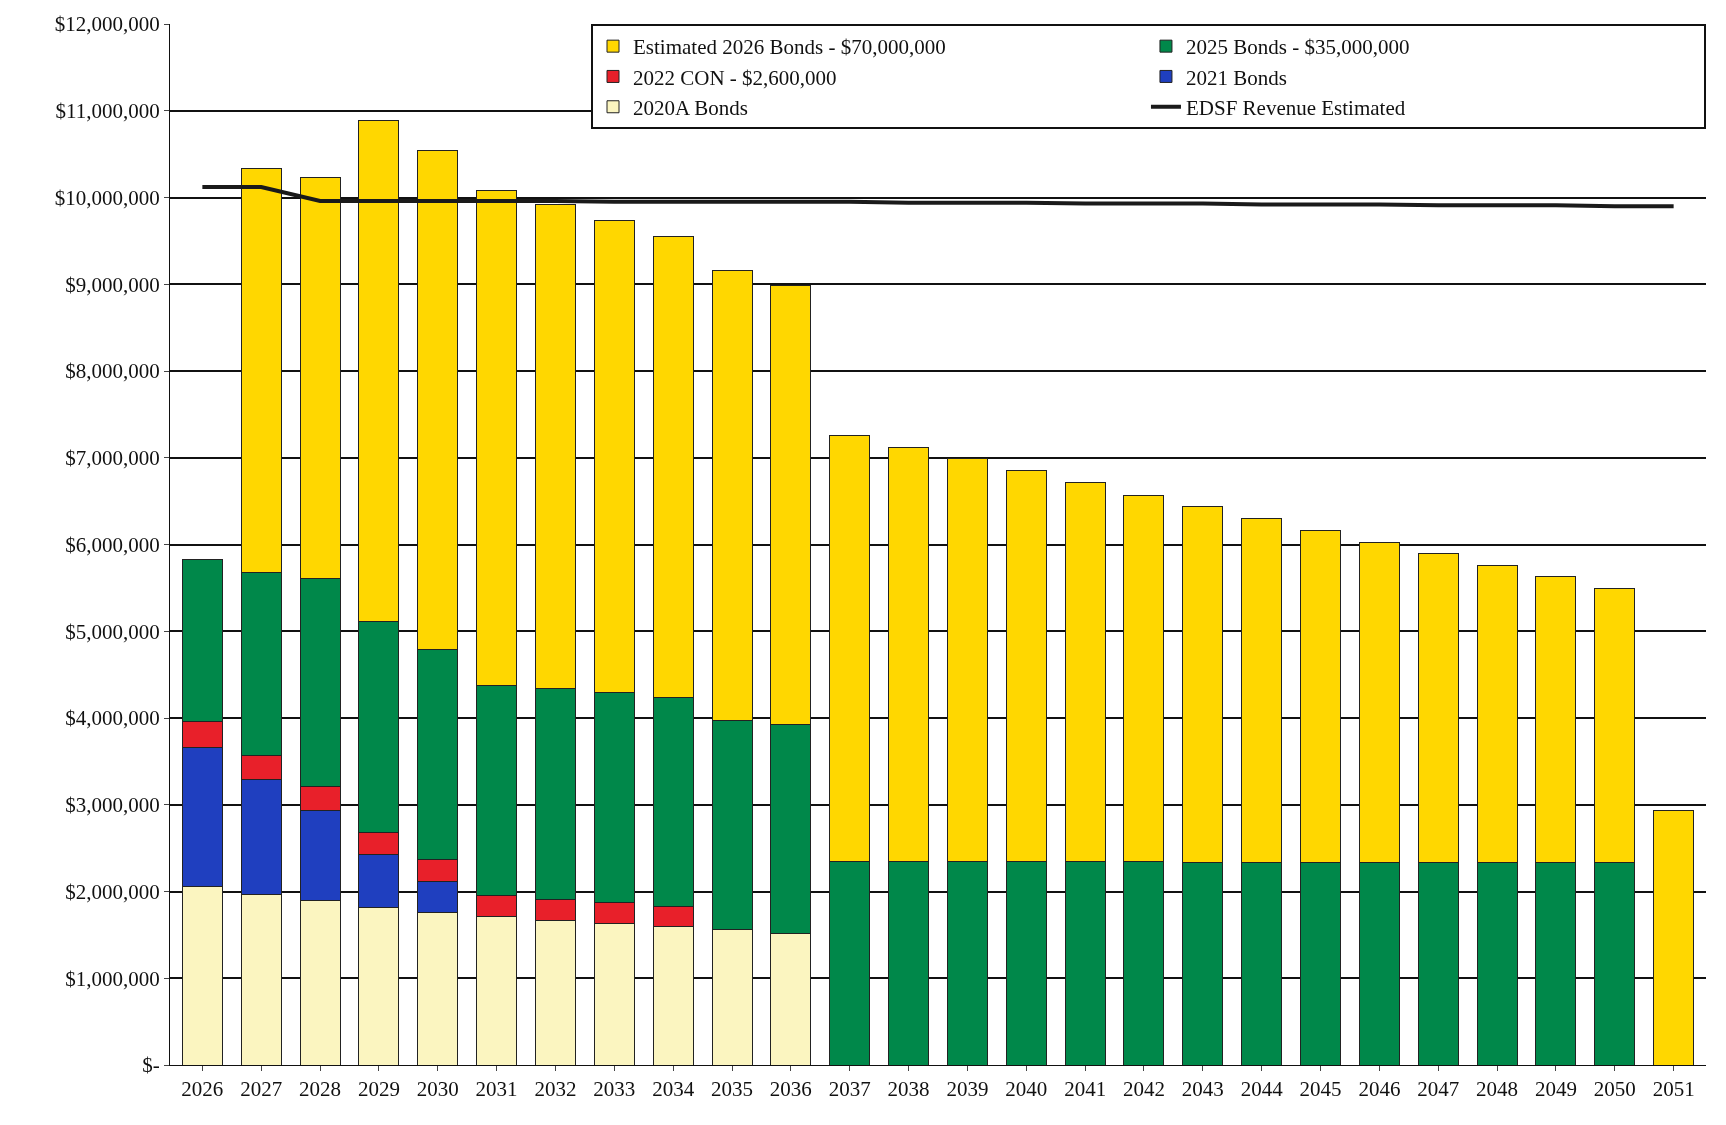  I want to click on x-tick-label: 2043, so click(1202, 1089).